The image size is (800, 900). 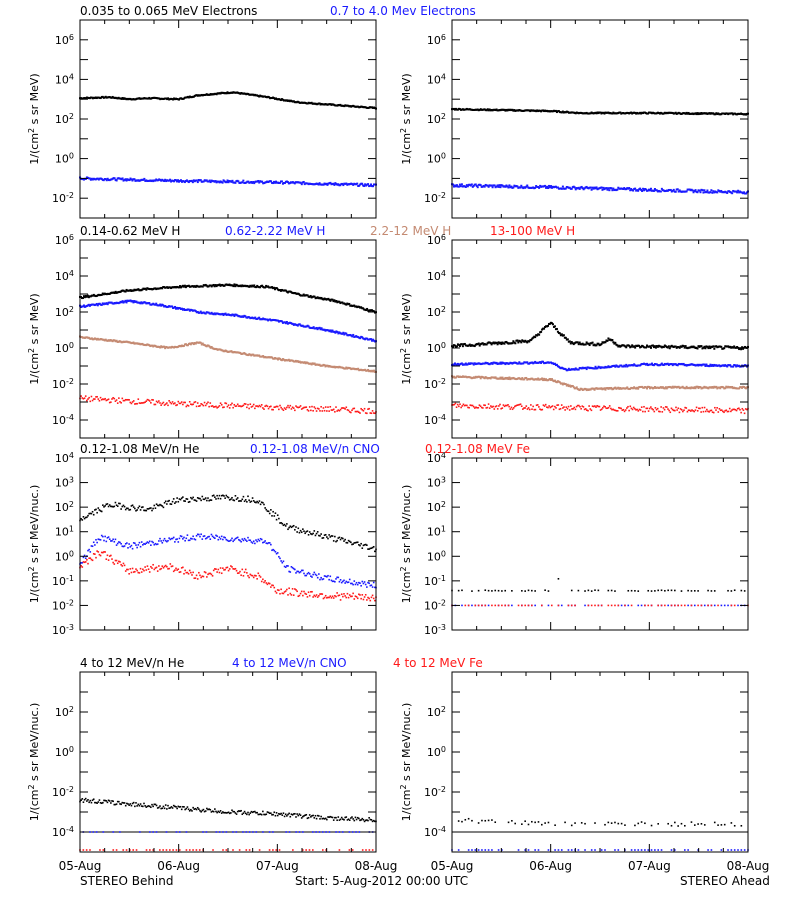 I want to click on y-tick-label: 10², so click(x=64, y=312).